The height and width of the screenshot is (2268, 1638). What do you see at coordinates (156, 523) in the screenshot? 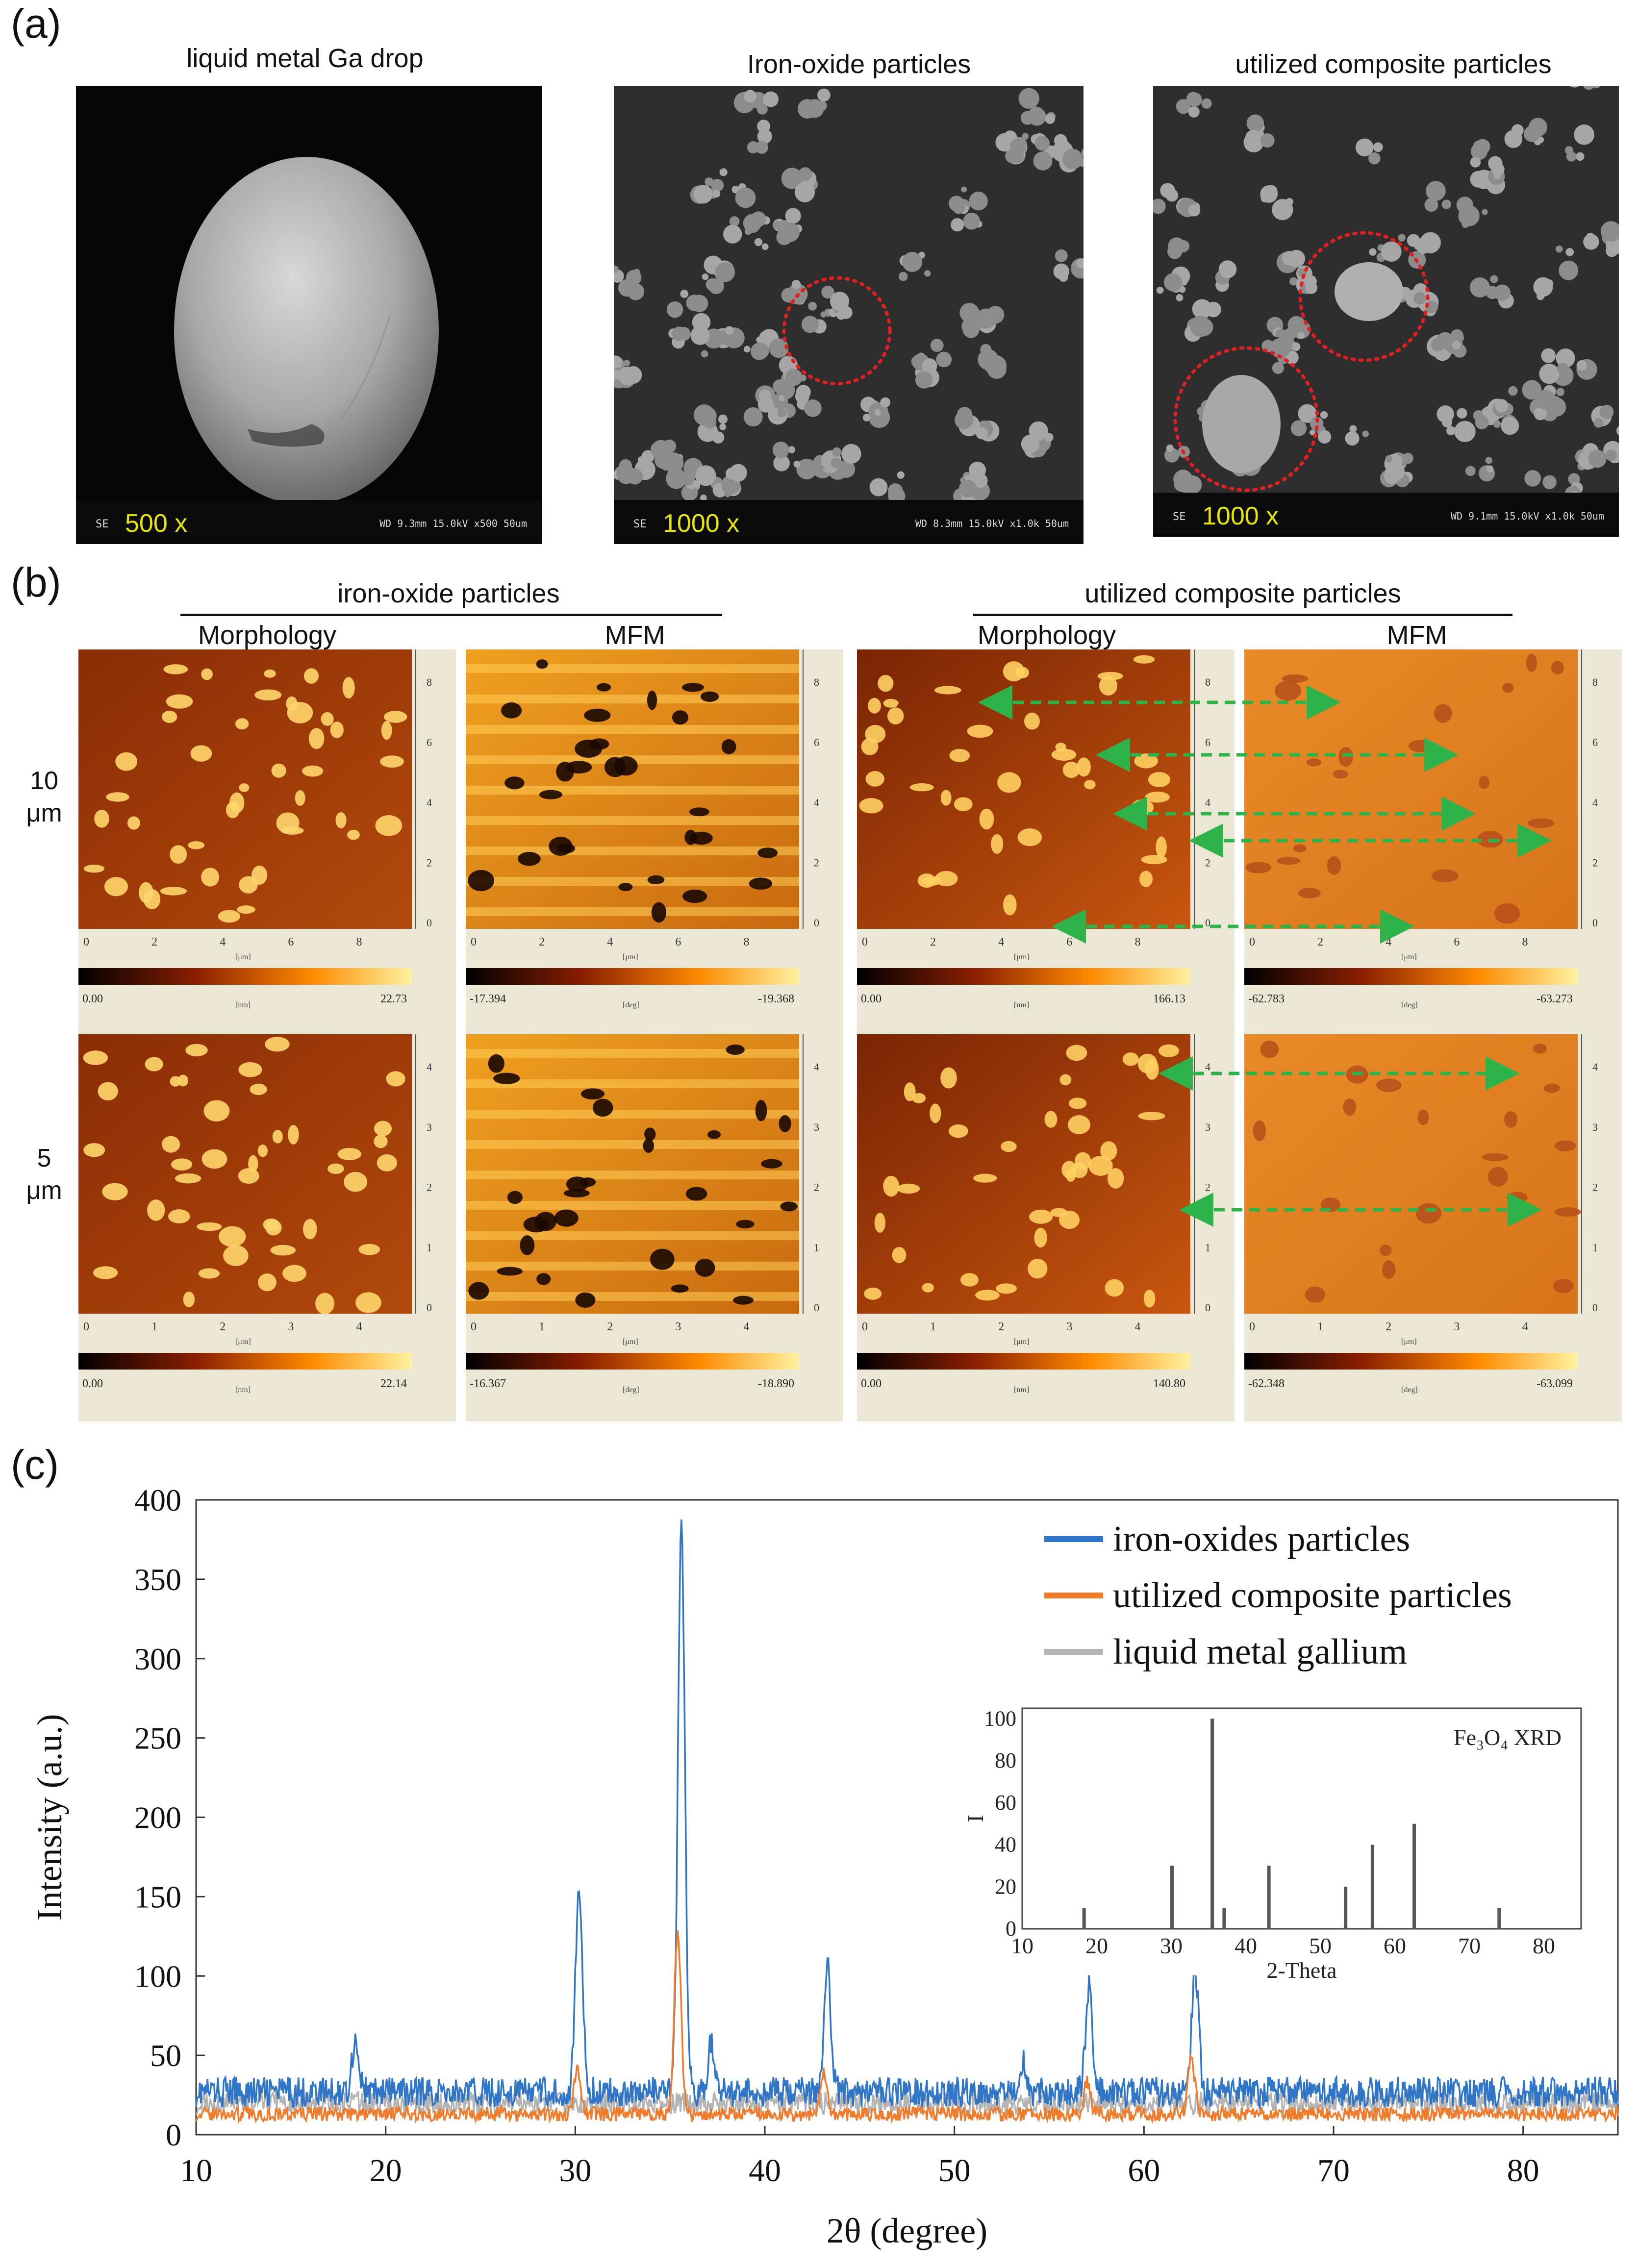
I see `sem-magnification: 500 x` at bounding box center [156, 523].